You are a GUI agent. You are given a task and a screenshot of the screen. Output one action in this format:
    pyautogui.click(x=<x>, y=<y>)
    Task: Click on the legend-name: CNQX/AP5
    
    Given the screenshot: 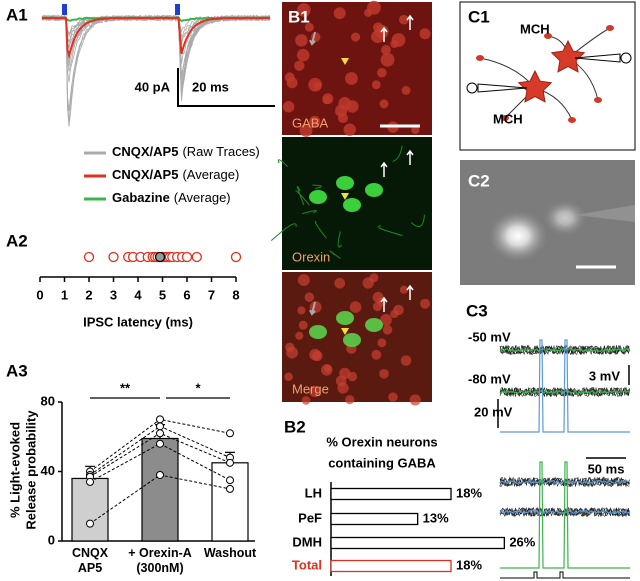 What is the action you would take?
    pyautogui.click(x=145, y=174)
    